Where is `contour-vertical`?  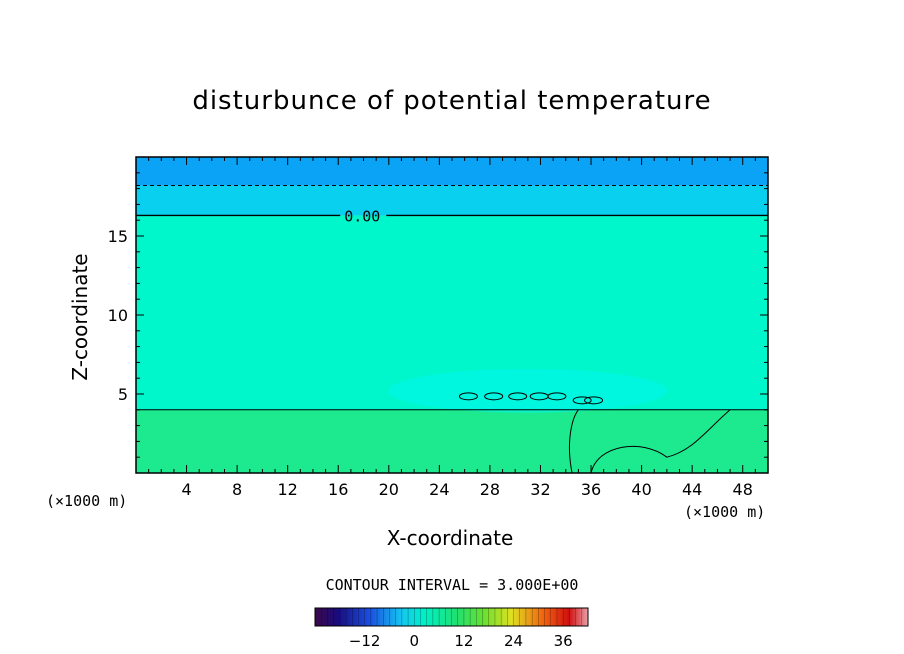 contour-vertical is located at coordinates (574, 441).